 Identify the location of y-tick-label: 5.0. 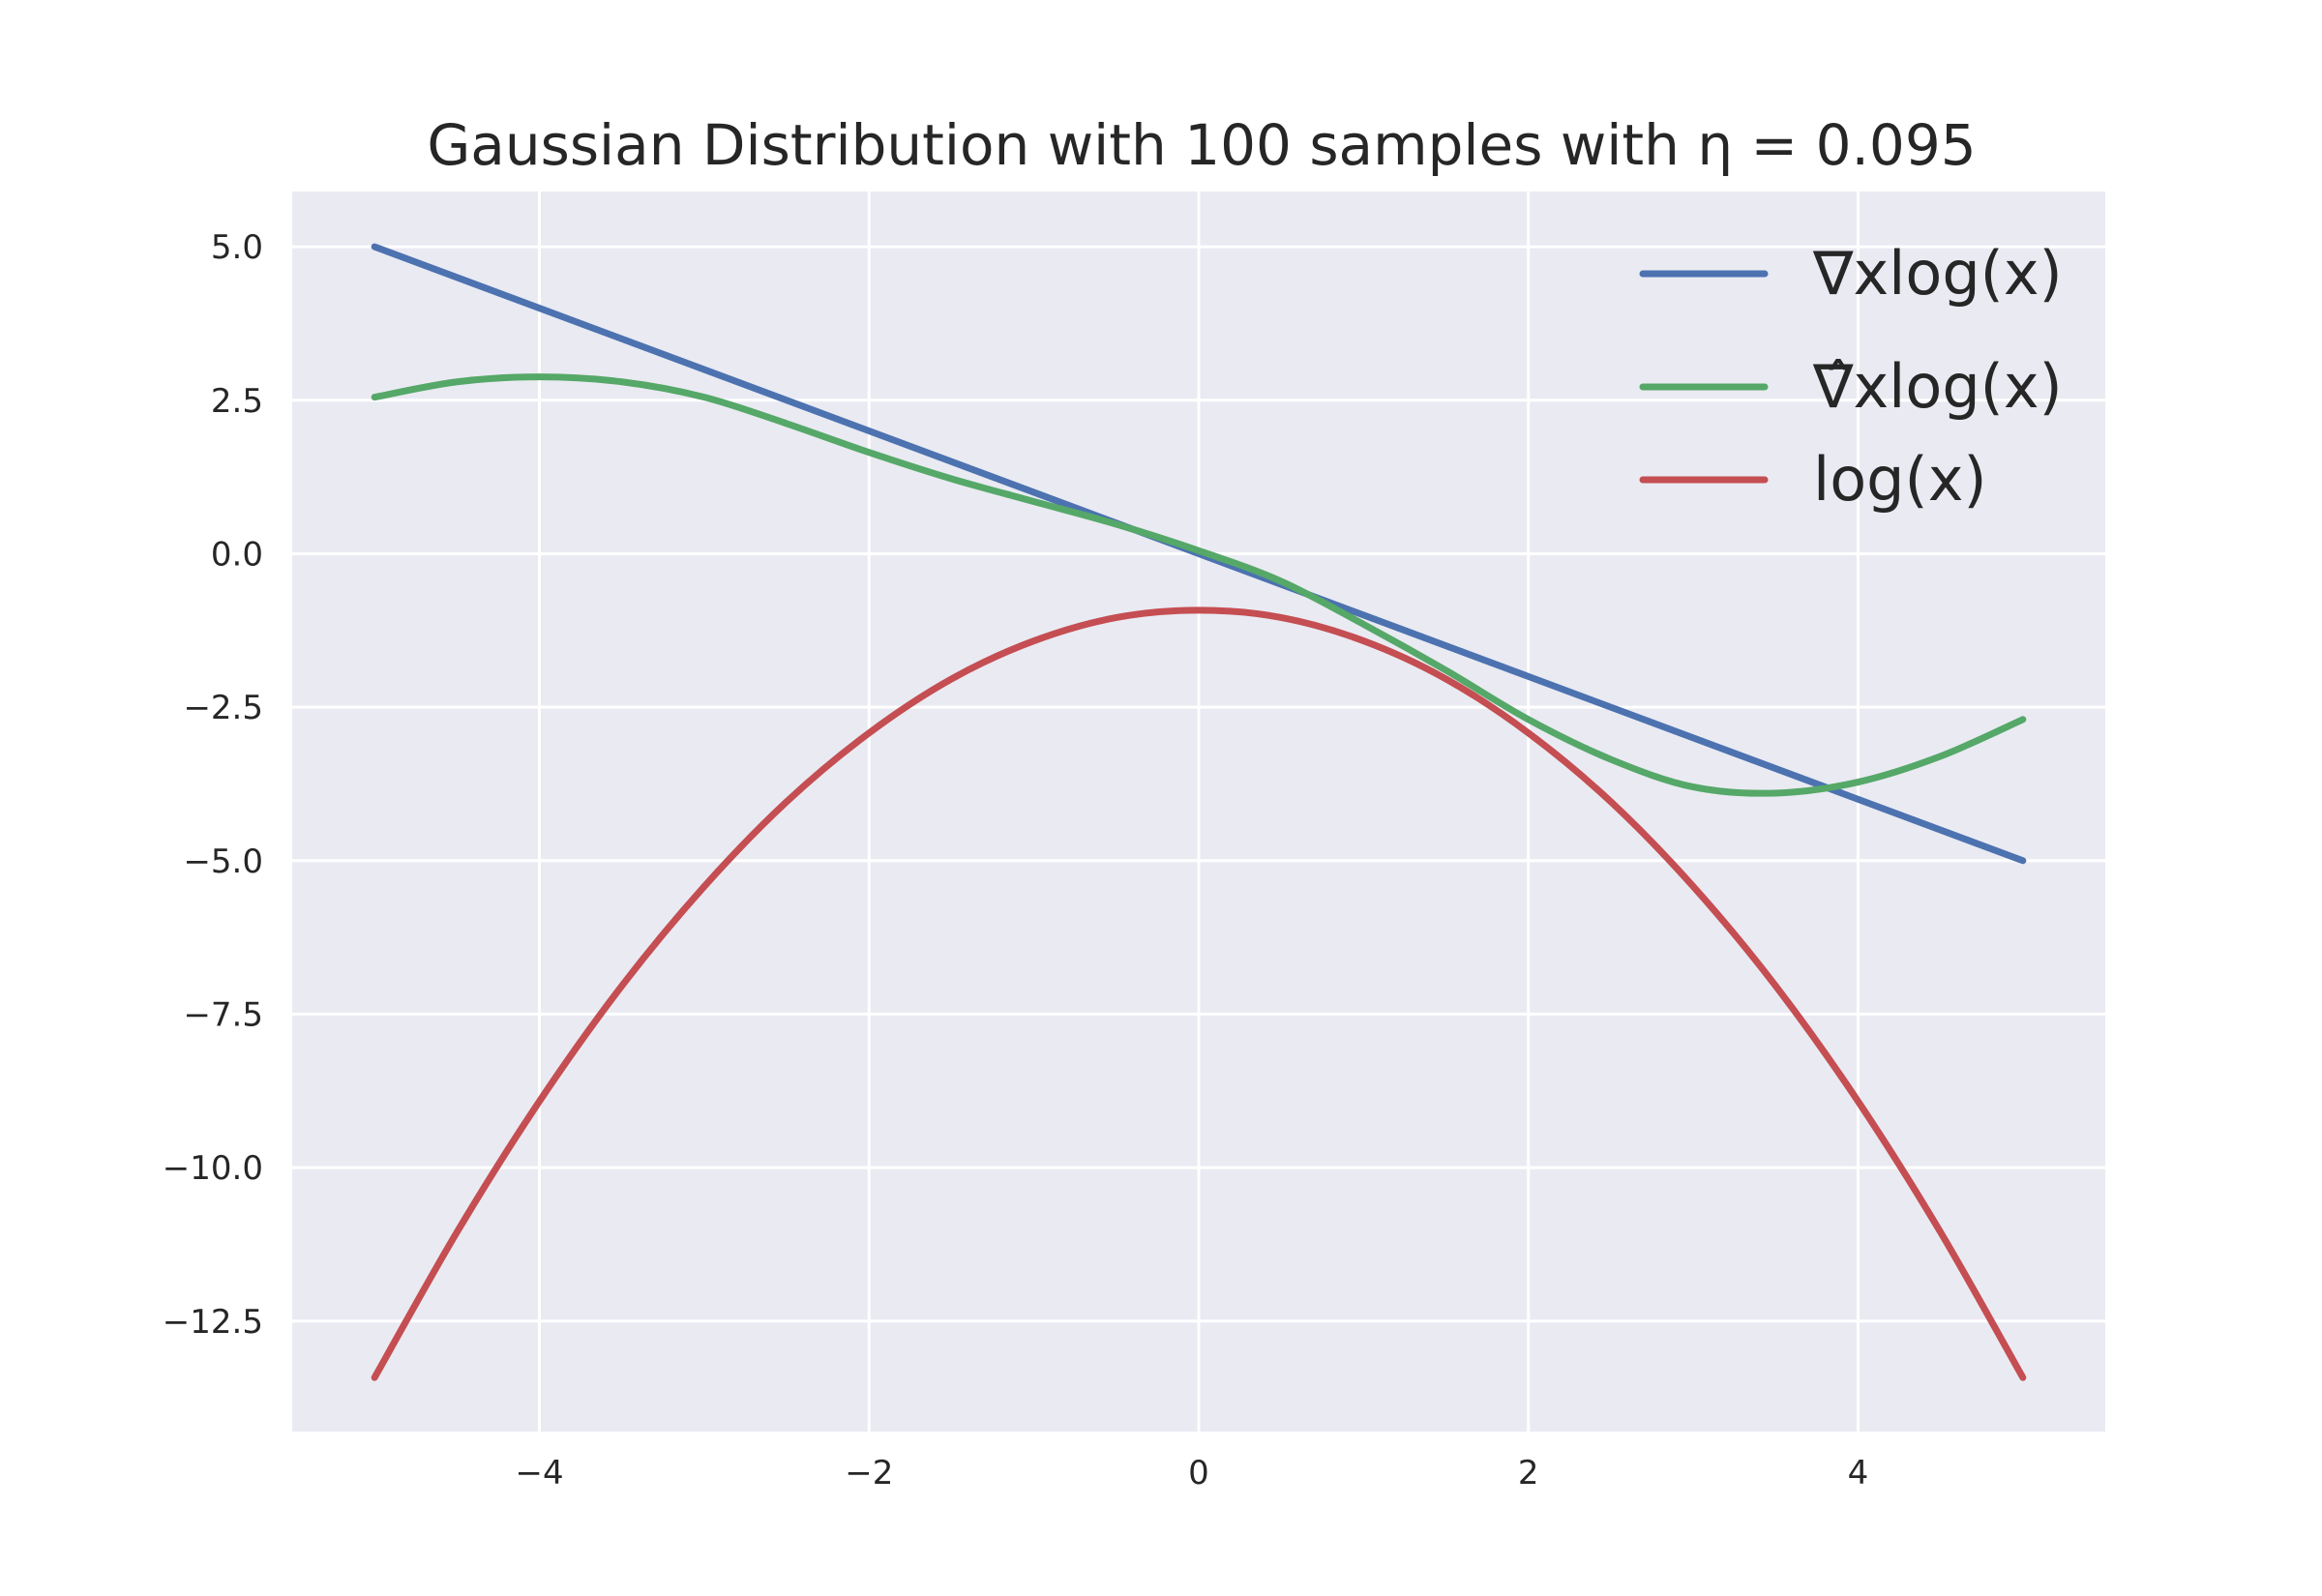
(237, 247).